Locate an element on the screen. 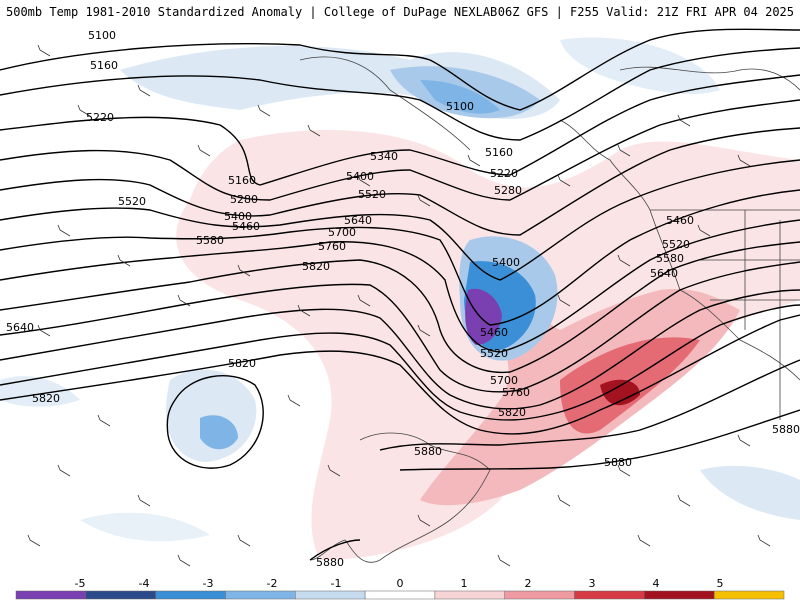  anomaly-colorbar: -5 -4 -3 -2 -1 0 1 2 3 4 5 is located at coordinates (400, 588).